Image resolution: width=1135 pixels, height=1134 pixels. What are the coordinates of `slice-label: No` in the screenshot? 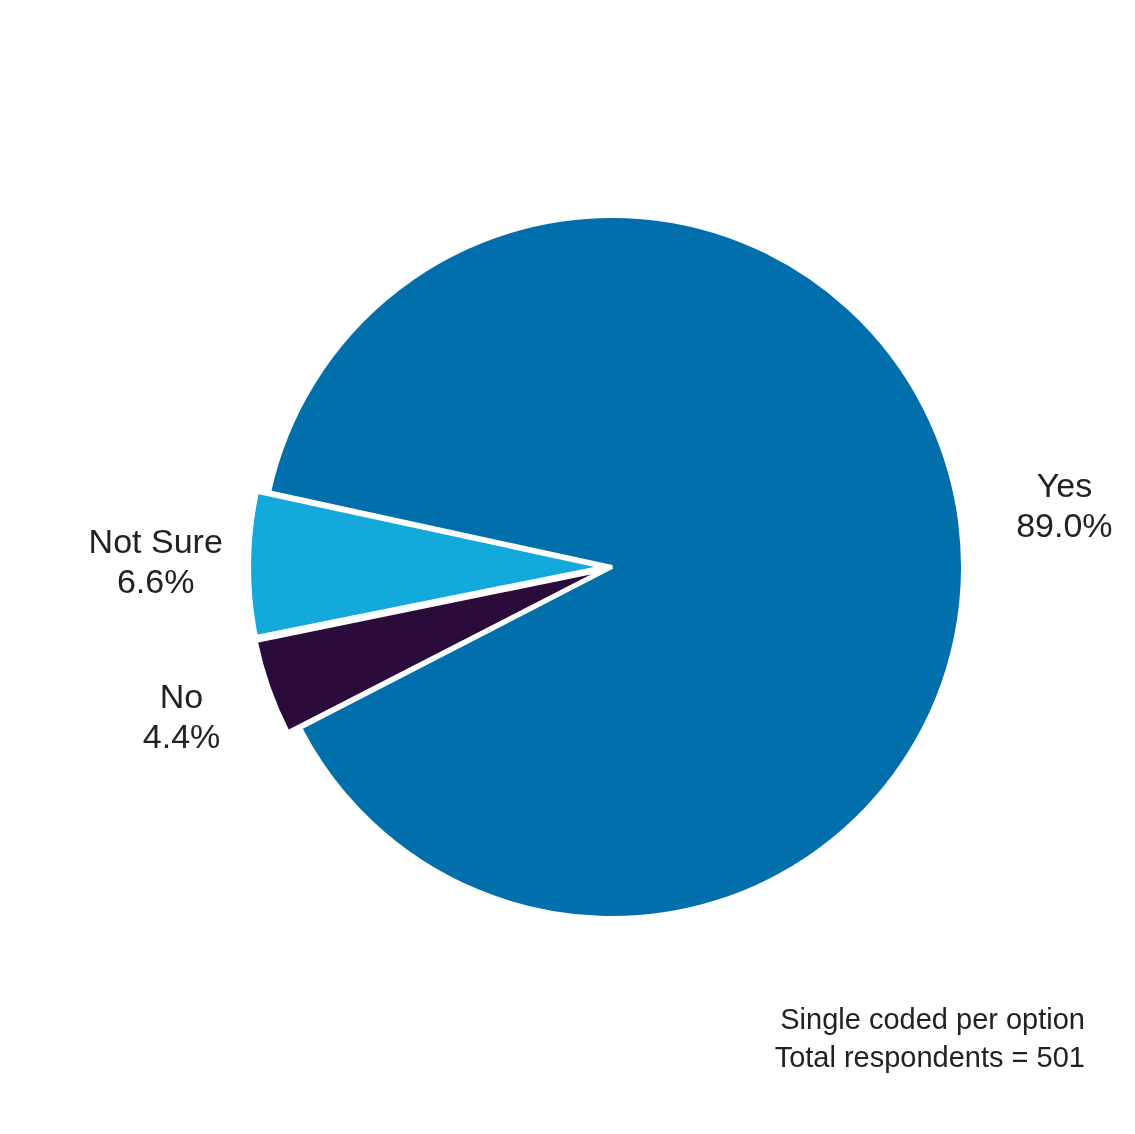 It's located at (181, 695).